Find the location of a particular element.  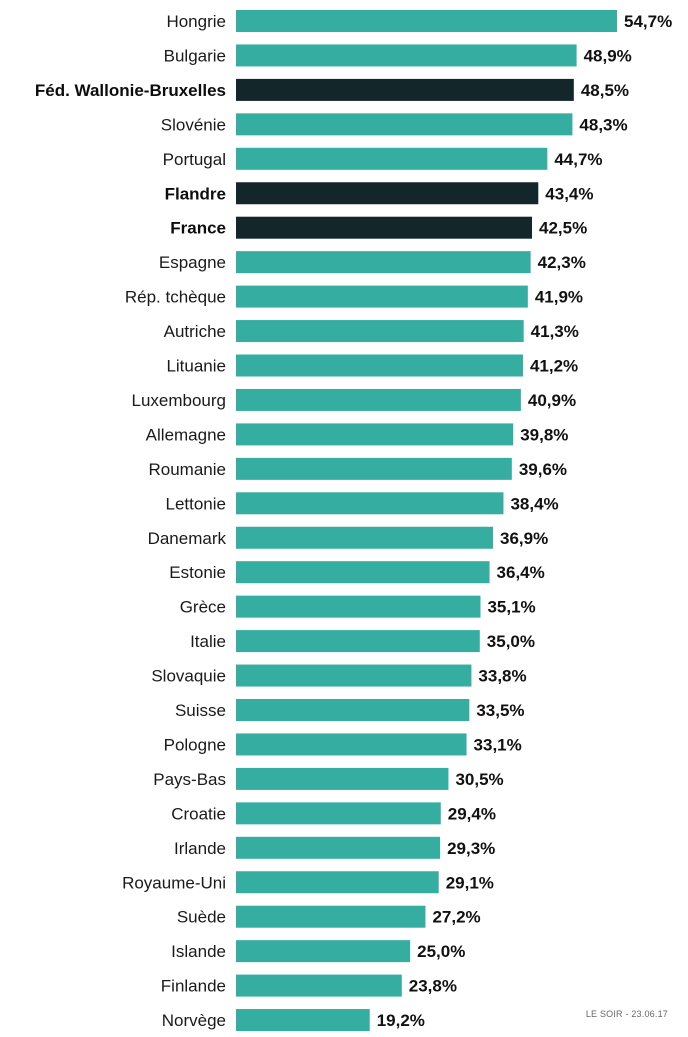

bar-luxembourg is located at coordinates (378, 399).